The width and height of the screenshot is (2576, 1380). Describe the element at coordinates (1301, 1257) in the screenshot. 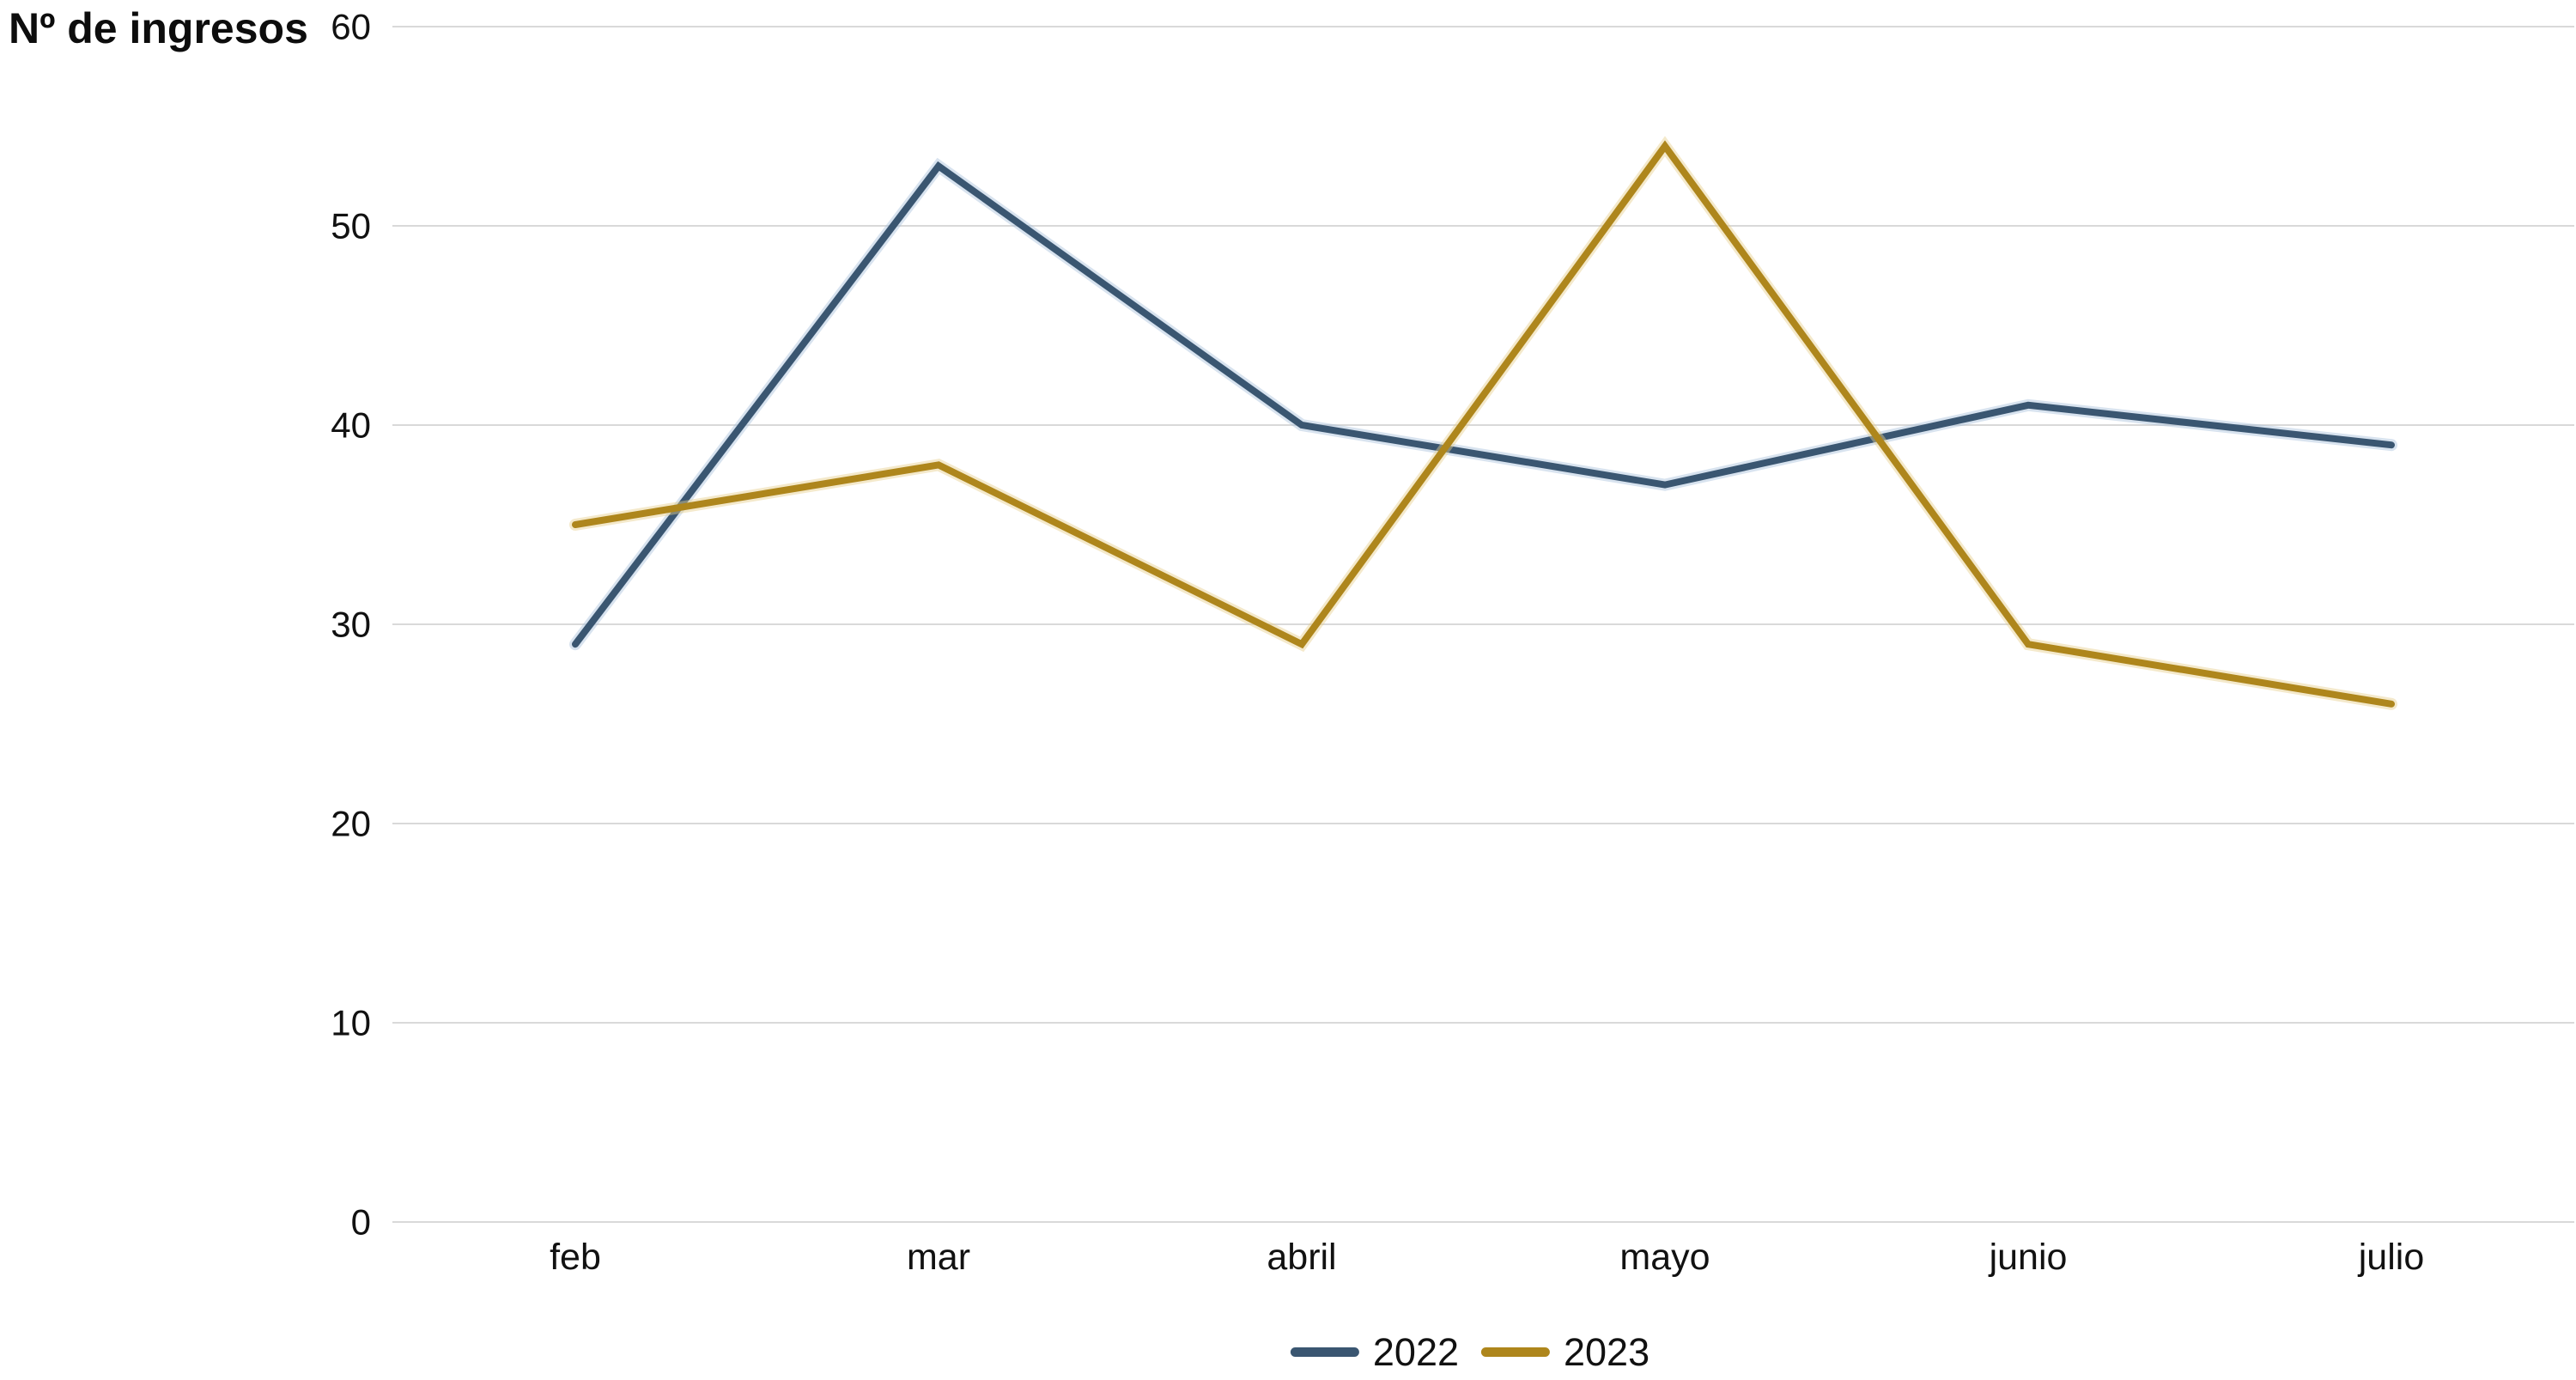

I see `x-tick-label-abril: abril` at that location.